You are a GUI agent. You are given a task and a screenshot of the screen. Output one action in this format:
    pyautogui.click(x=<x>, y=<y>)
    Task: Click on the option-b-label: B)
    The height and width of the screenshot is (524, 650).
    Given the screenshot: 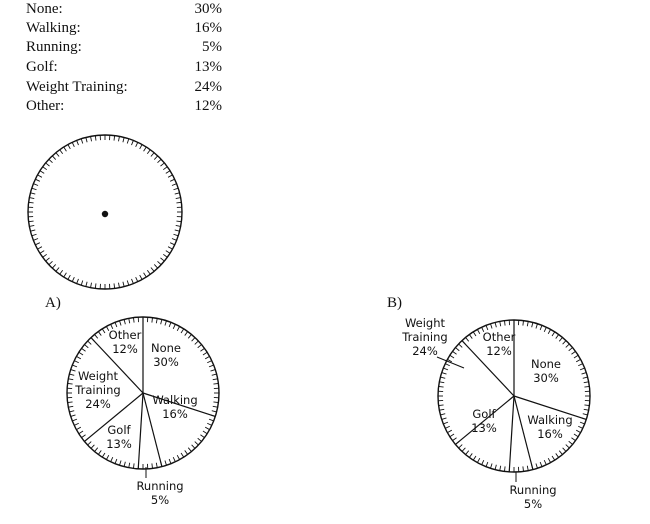 What is the action you would take?
    pyautogui.click(x=394, y=303)
    